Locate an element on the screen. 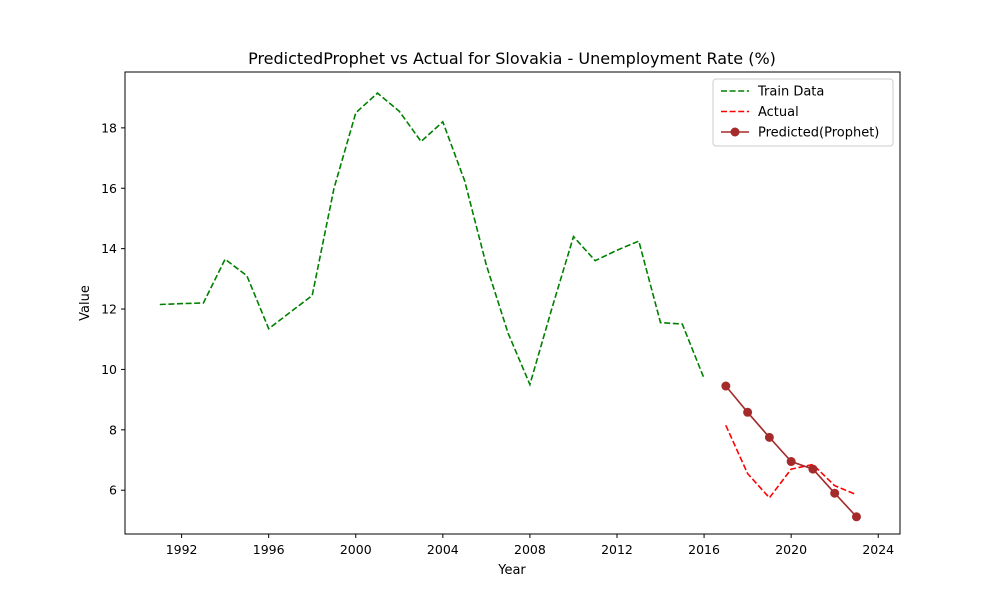 The height and width of the screenshot is (600, 1000). x-tick-label: 2024 is located at coordinates (878, 549).